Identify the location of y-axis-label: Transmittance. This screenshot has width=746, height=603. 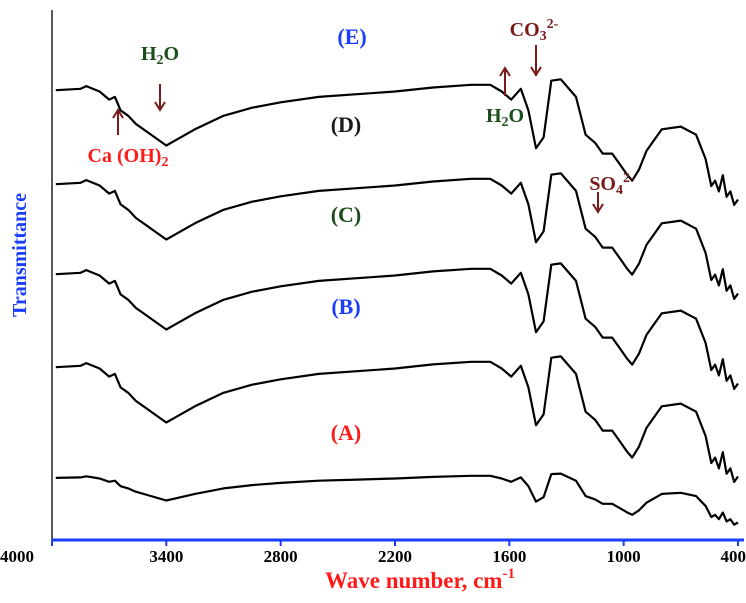
(20, 255).